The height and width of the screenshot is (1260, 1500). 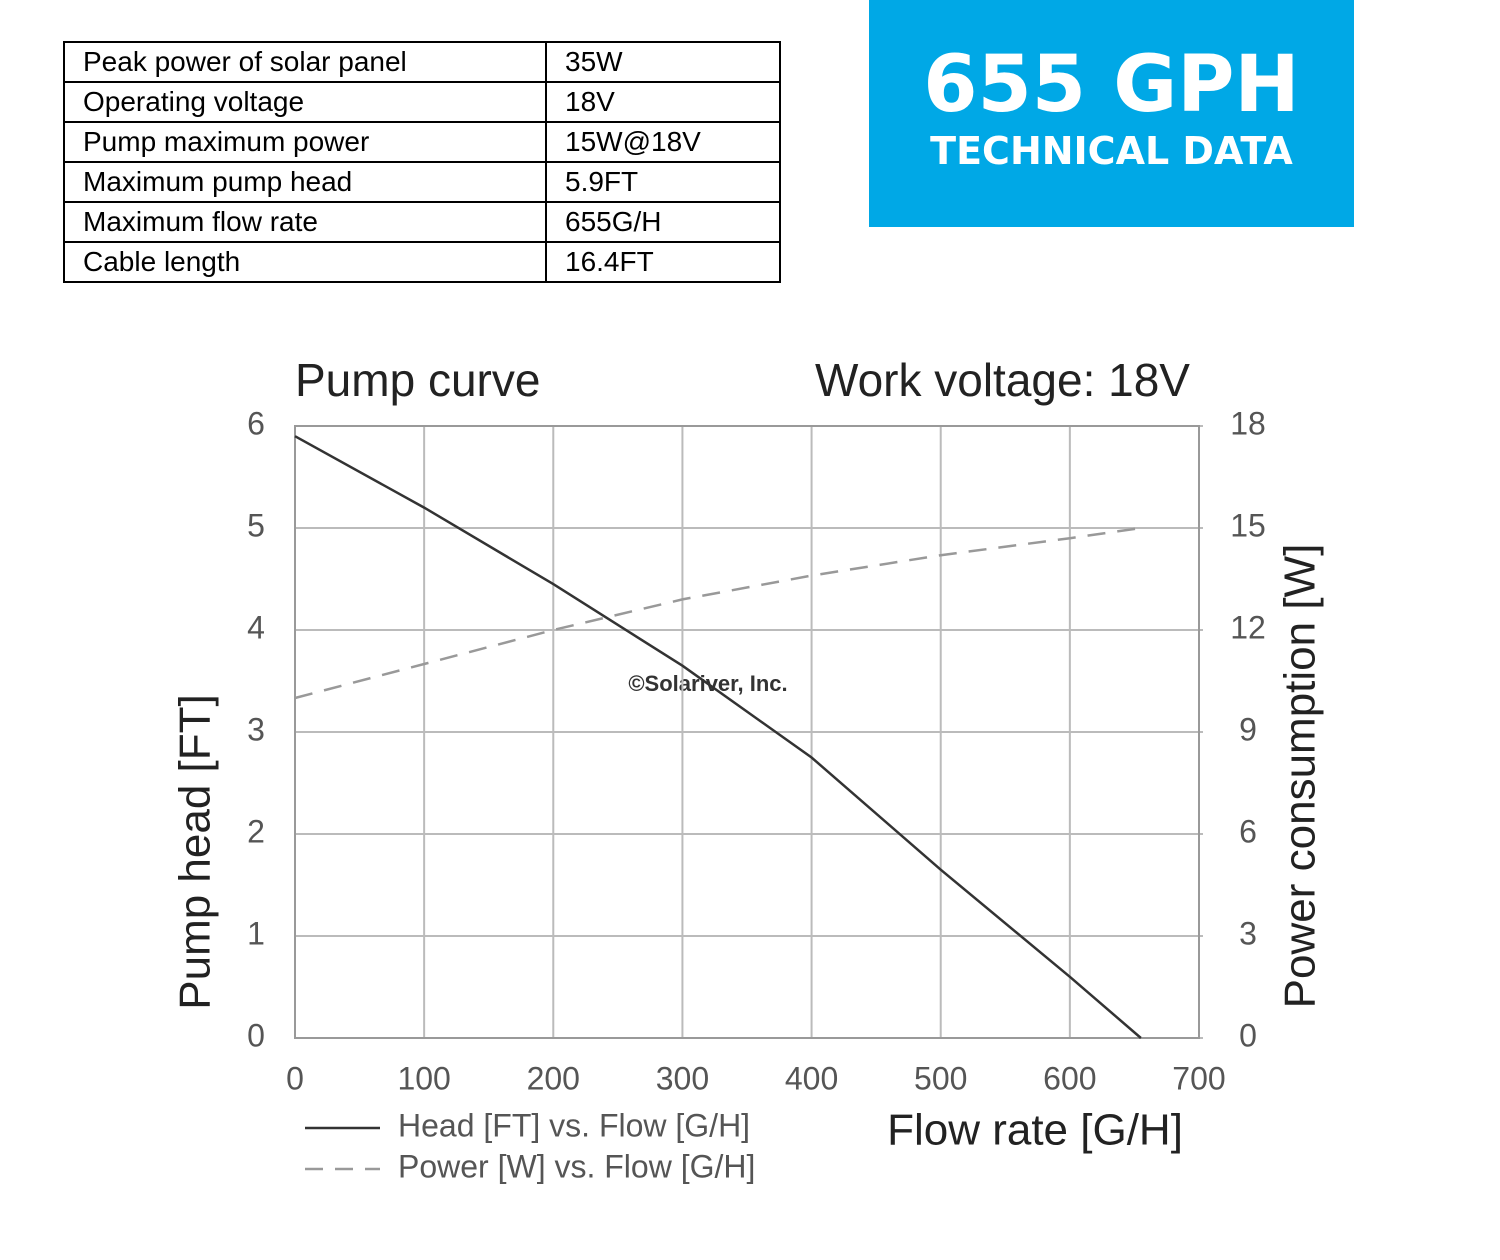 What do you see at coordinates (423, 1078) in the screenshot?
I see `x-tick-label: 100` at bounding box center [423, 1078].